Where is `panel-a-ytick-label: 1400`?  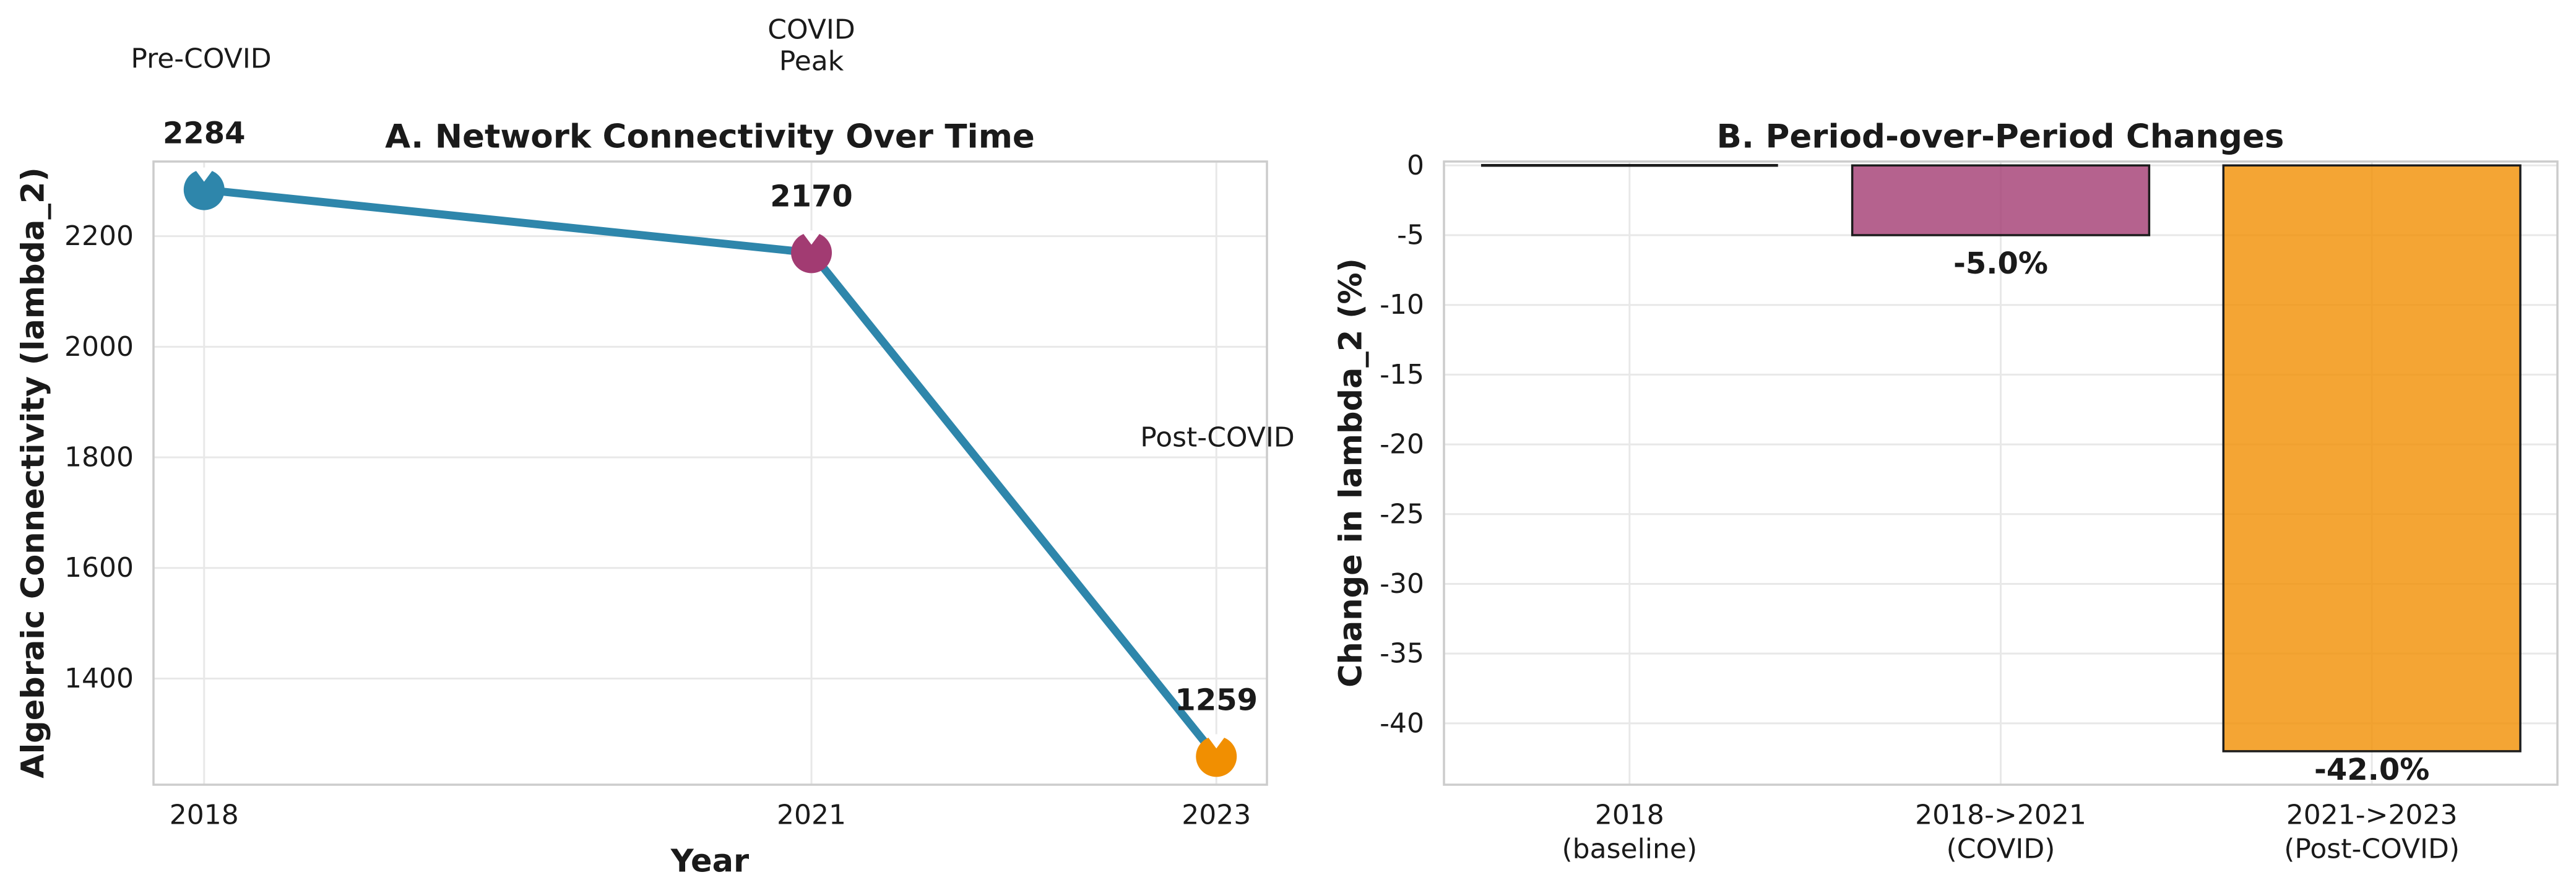
panel-a-ytick-label: 1400 is located at coordinates (99, 678).